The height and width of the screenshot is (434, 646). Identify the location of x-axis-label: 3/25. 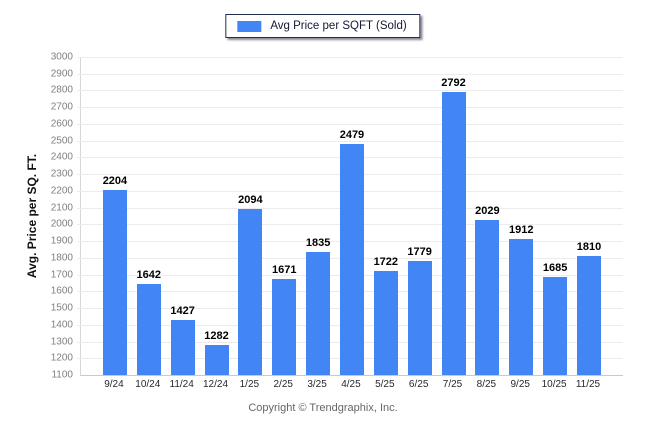
(317, 384).